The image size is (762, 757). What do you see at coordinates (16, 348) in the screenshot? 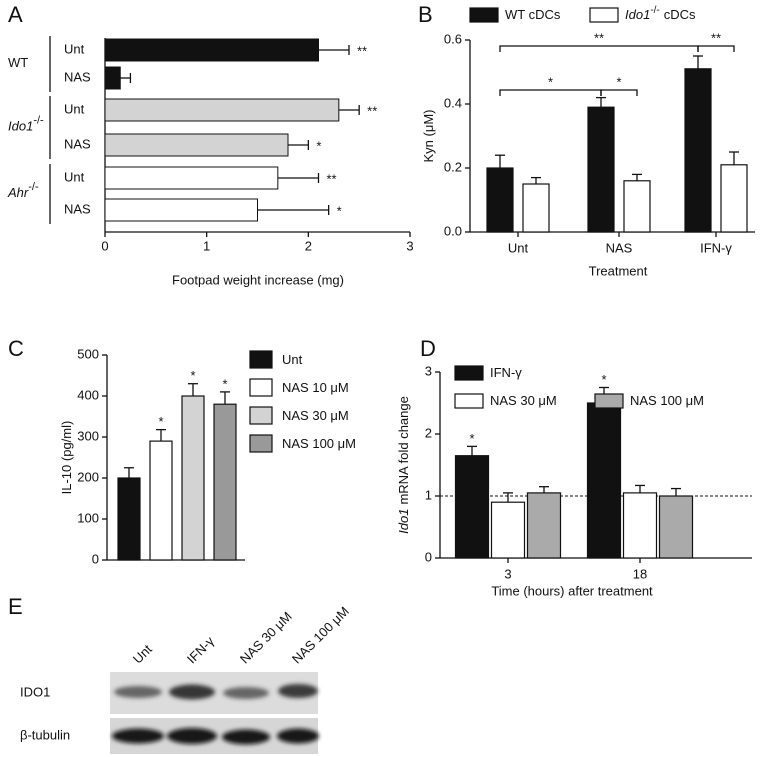
I see `panel-letter: C` at bounding box center [16, 348].